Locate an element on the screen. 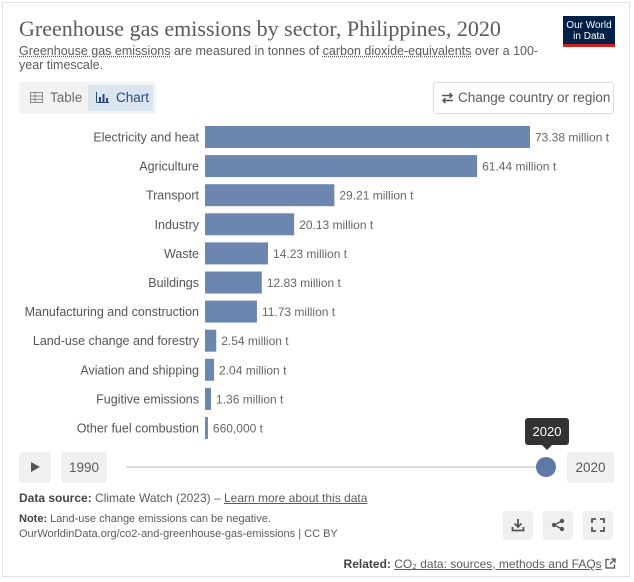 The image size is (634, 582). value-label: 29.21 million t is located at coordinates (376, 196).